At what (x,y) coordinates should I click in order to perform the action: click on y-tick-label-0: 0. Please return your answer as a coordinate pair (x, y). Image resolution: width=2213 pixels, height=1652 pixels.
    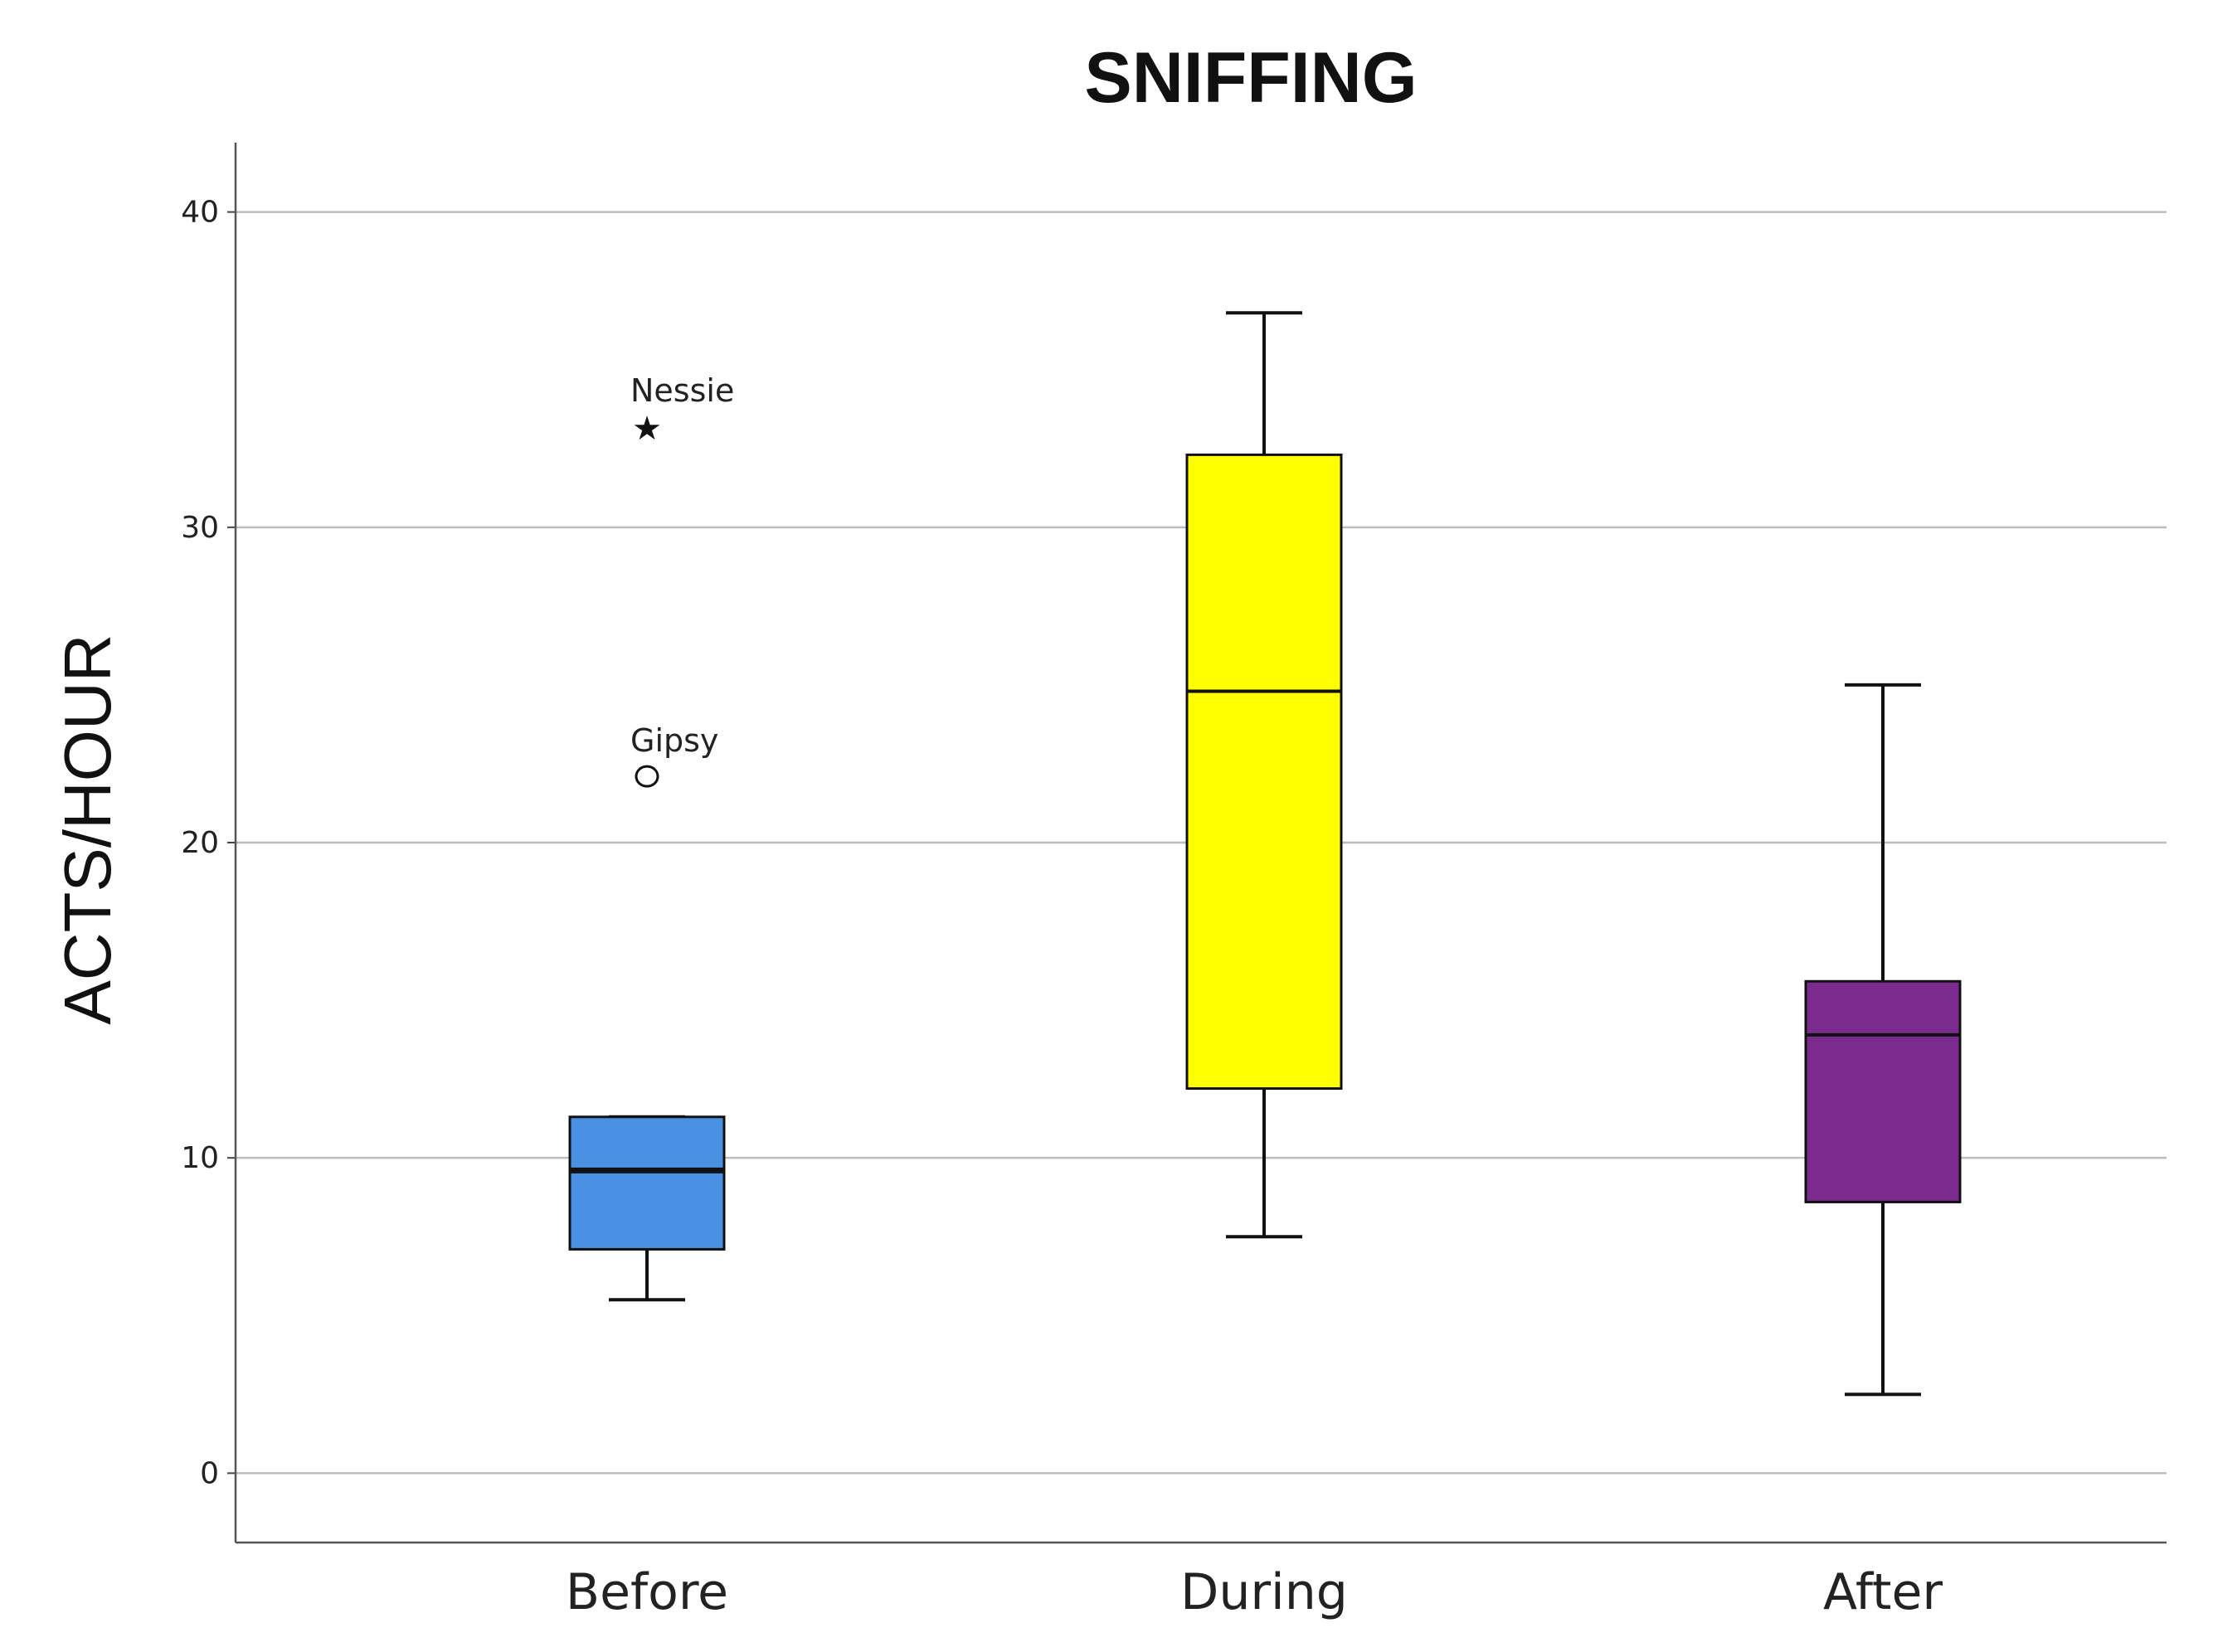
    Looking at the image, I should click on (209, 1473).